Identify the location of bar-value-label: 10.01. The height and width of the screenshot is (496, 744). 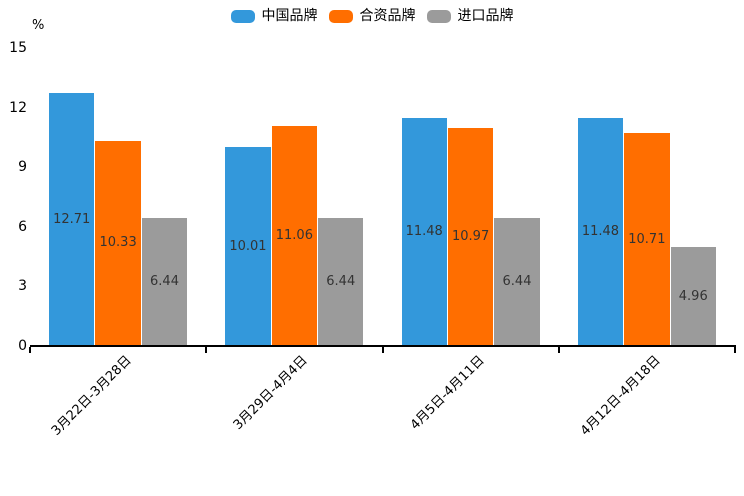
(248, 246).